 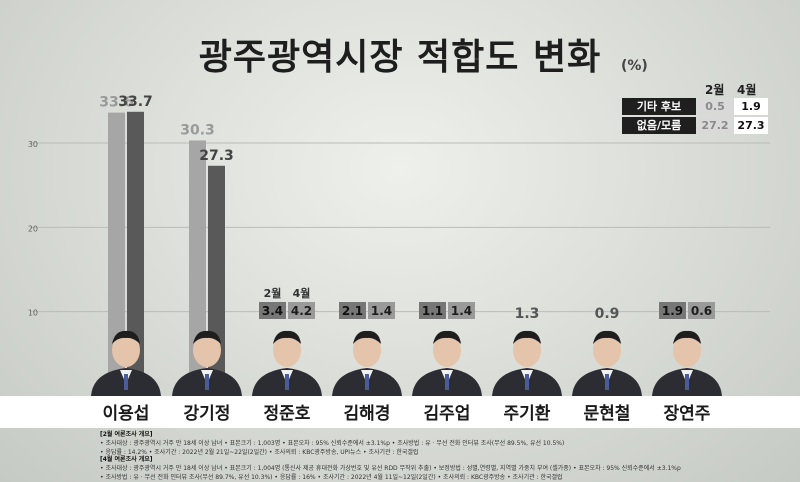 I want to click on data-label-apr-0: 33.7, so click(x=135, y=102).